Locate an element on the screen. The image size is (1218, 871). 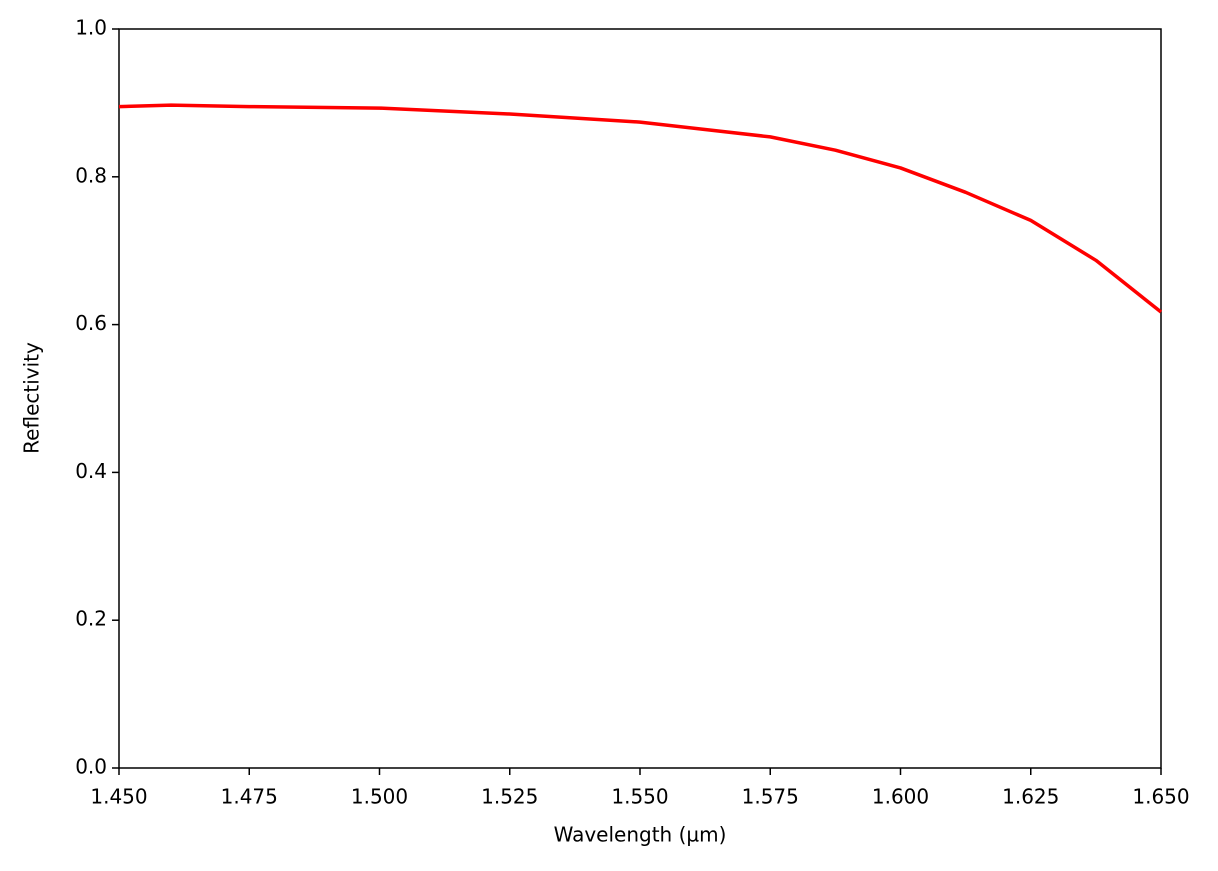
x-tick-label: 1.550 is located at coordinates (639, 797).